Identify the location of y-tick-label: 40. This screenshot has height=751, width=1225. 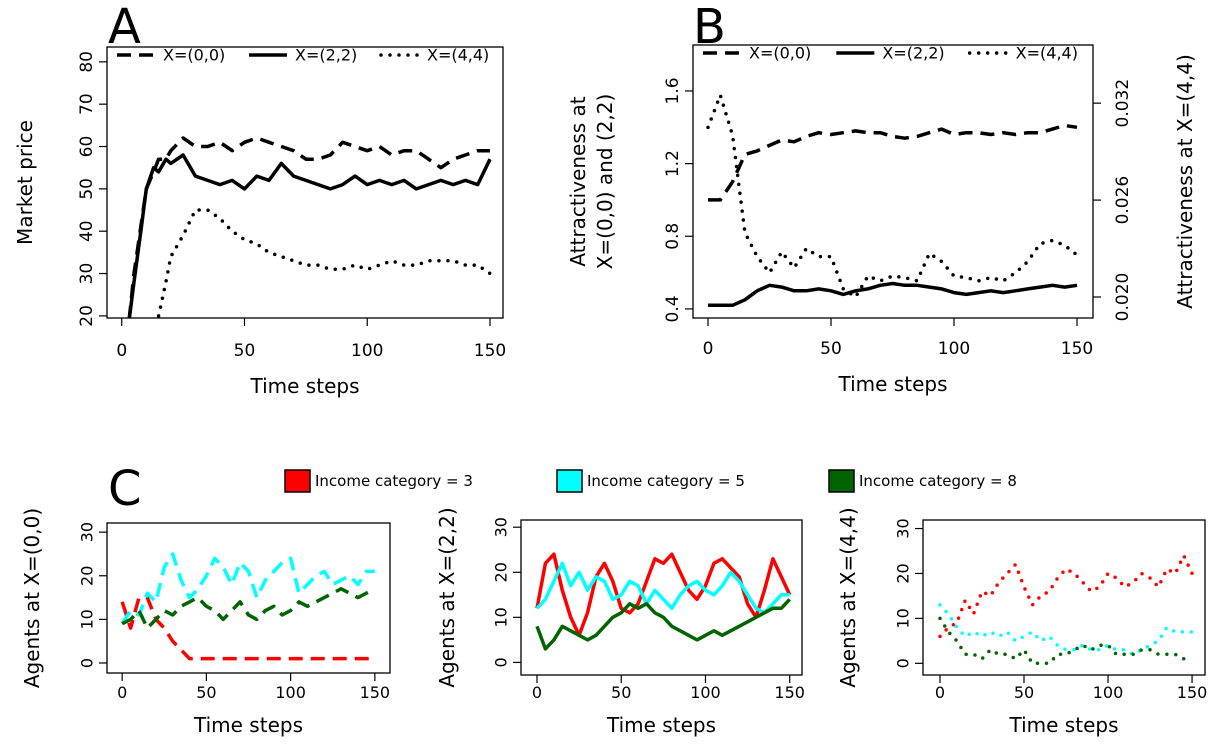
(87, 231).